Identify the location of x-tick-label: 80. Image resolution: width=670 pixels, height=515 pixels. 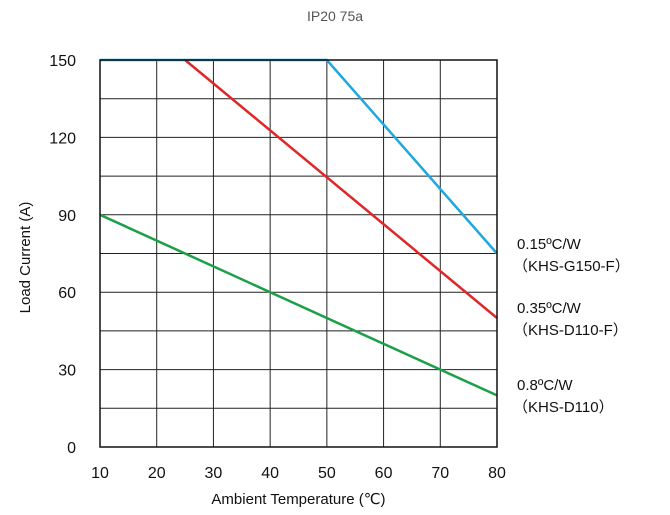
(497, 473).